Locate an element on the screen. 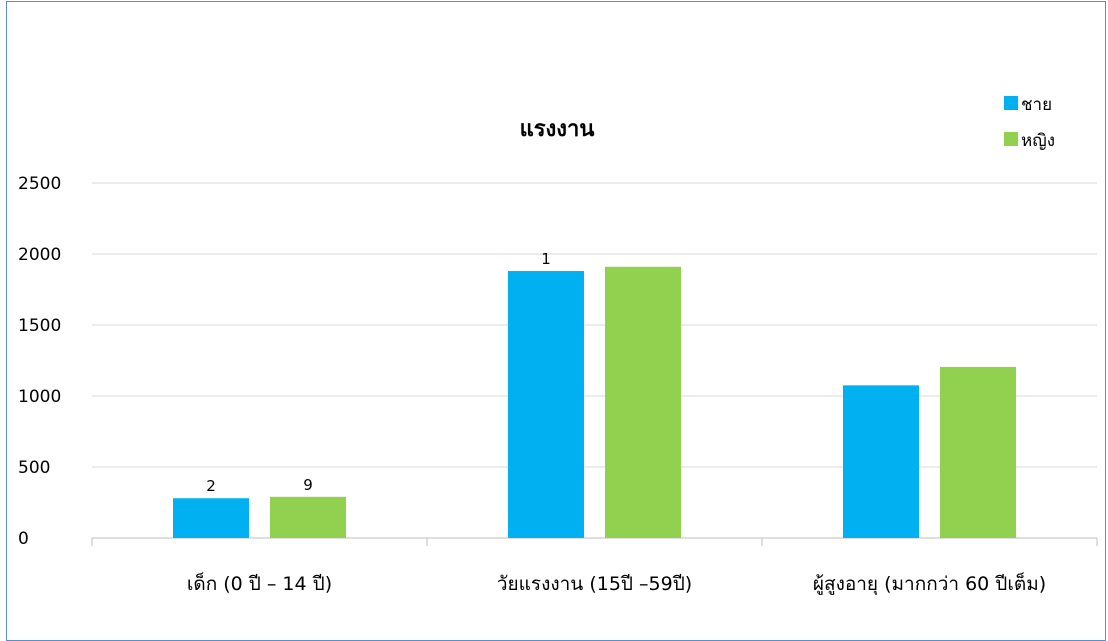  y-tick-label: 0 is located at coordinates (23, 539).